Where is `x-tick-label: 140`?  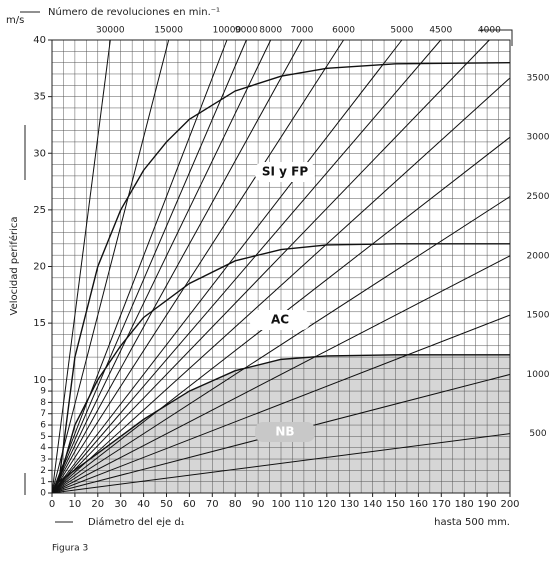 x-tick-label: 140 is located at coordinates (372, 504).